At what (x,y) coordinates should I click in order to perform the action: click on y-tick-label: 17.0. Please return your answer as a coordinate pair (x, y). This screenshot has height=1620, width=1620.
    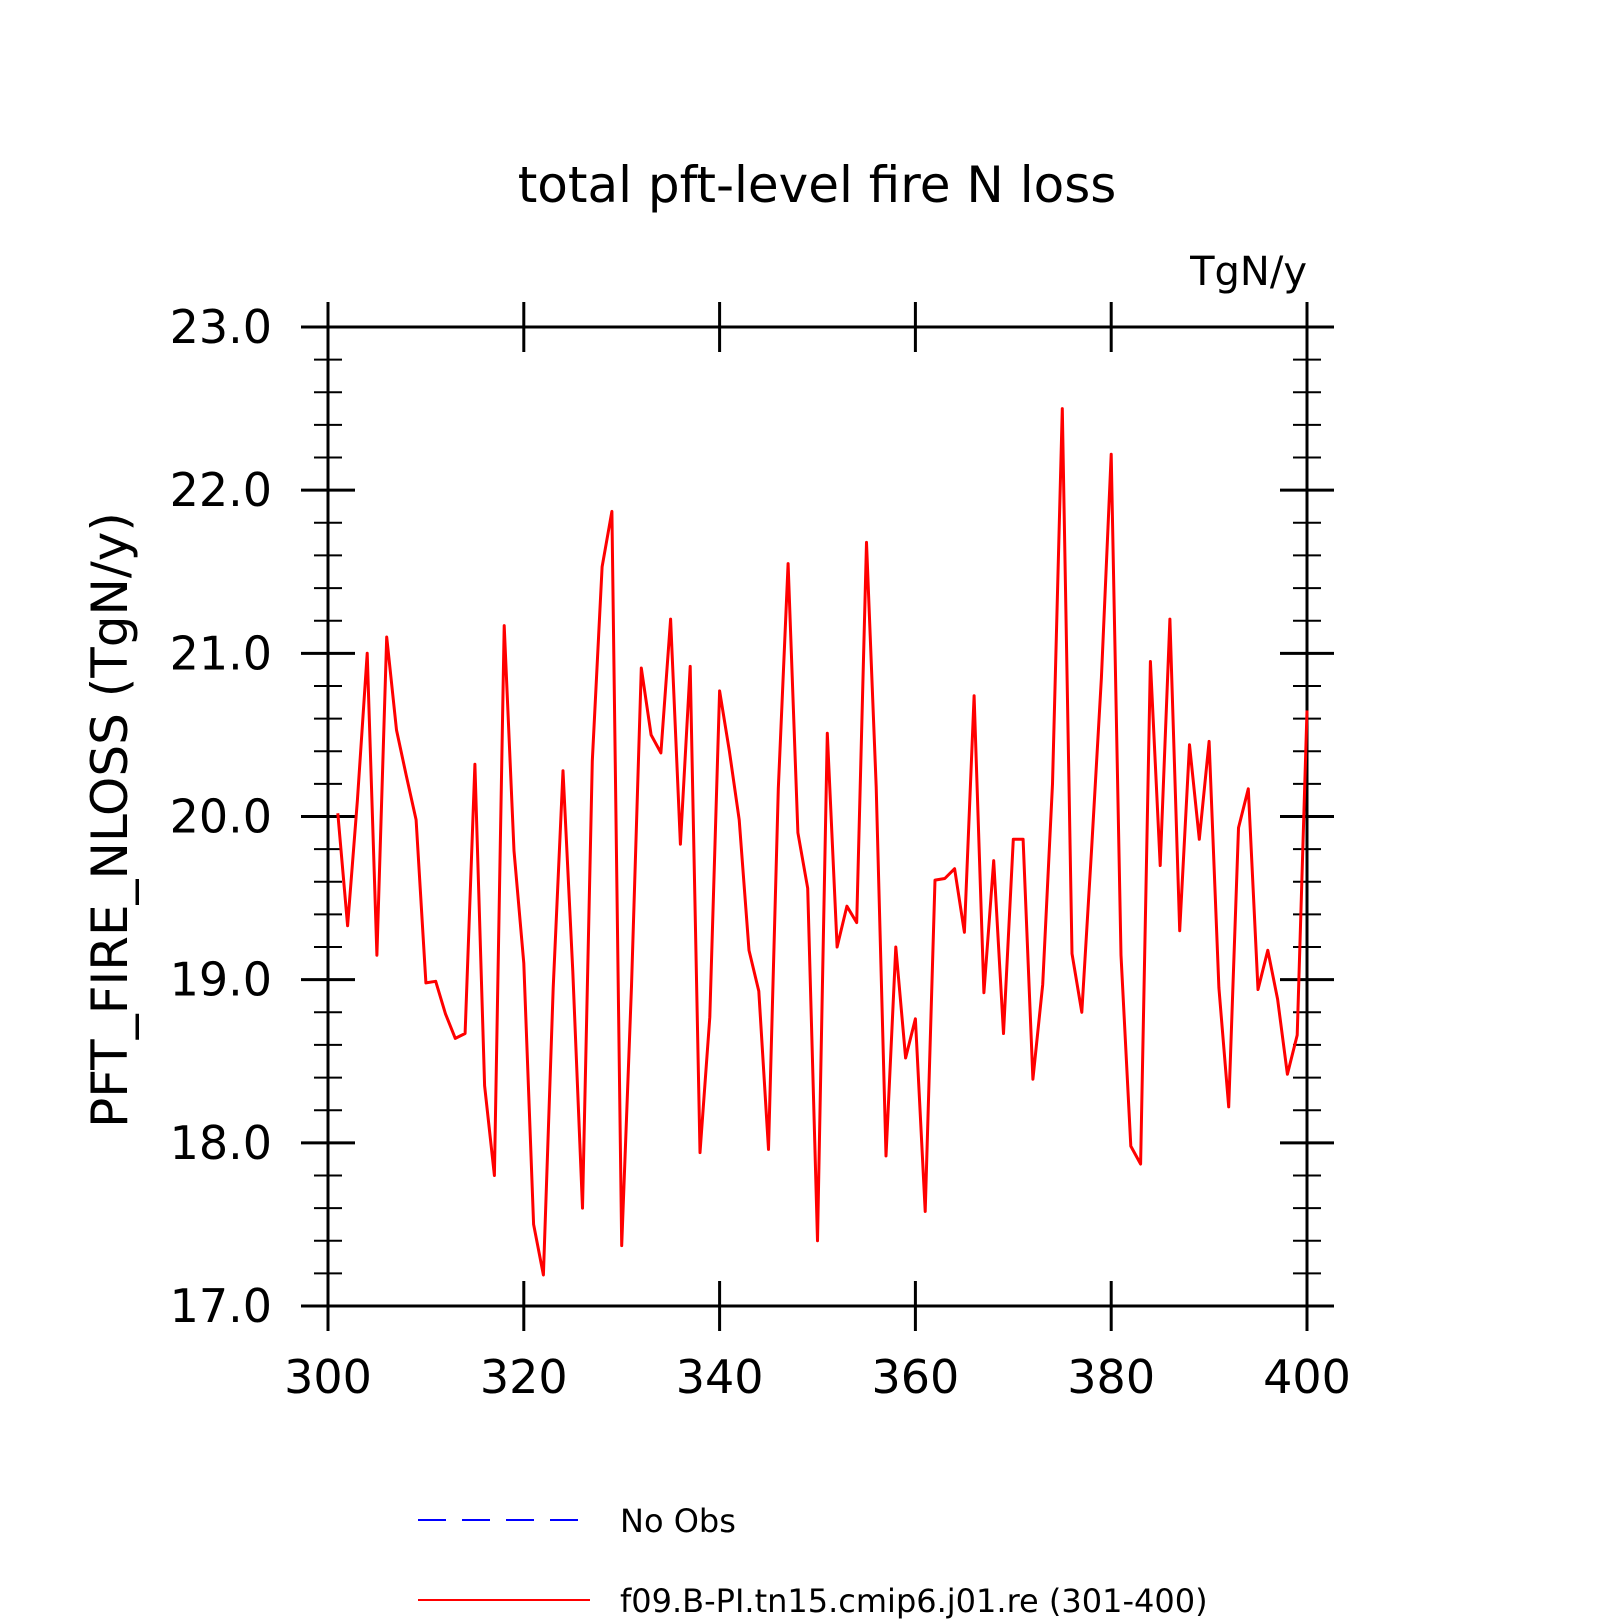
    Looking at the image, I should click on (221, 1306).